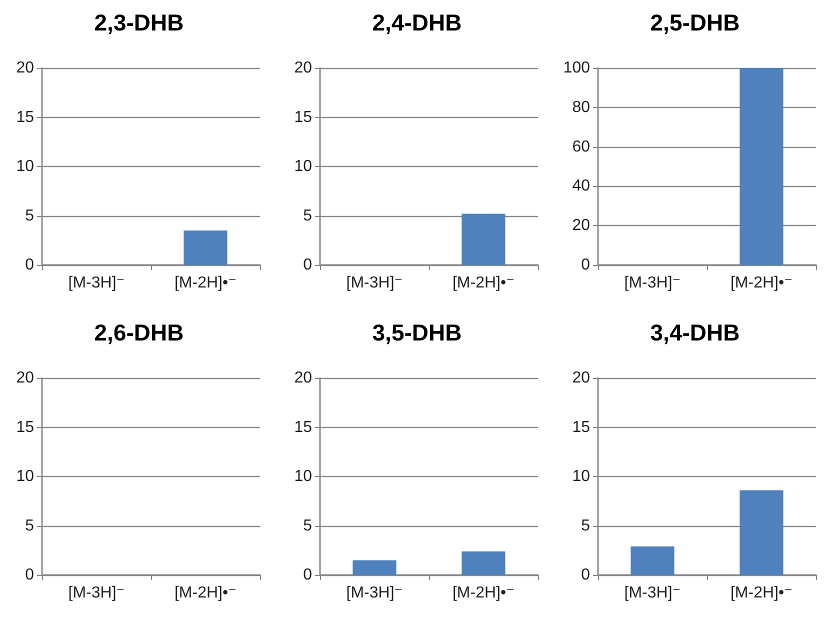 This screenshot has width=834, height=617. What do you see at coordinates (695, 333) in the screenshot?
I see `chart-title: 3,4-DHB` at bounding box center [695, 333].